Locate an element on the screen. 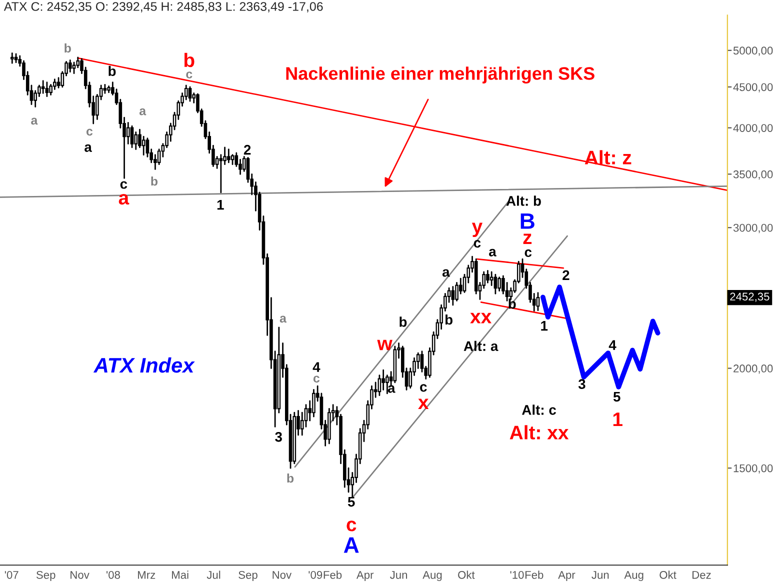 The width and height of the screenshot is (778, 582). annotation: Nackenlinie einer mehrjährigen SKS is located at coordinates (440, 75).